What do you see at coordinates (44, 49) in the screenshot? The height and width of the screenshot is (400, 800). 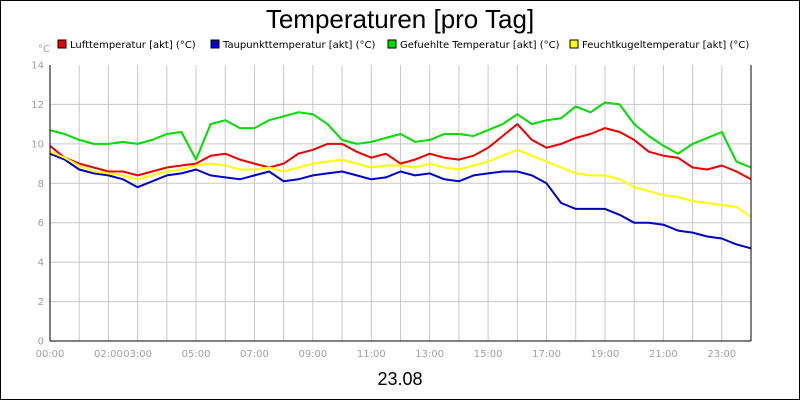 I see `y-axis-unit: °C` at bounding box center [44, 49].